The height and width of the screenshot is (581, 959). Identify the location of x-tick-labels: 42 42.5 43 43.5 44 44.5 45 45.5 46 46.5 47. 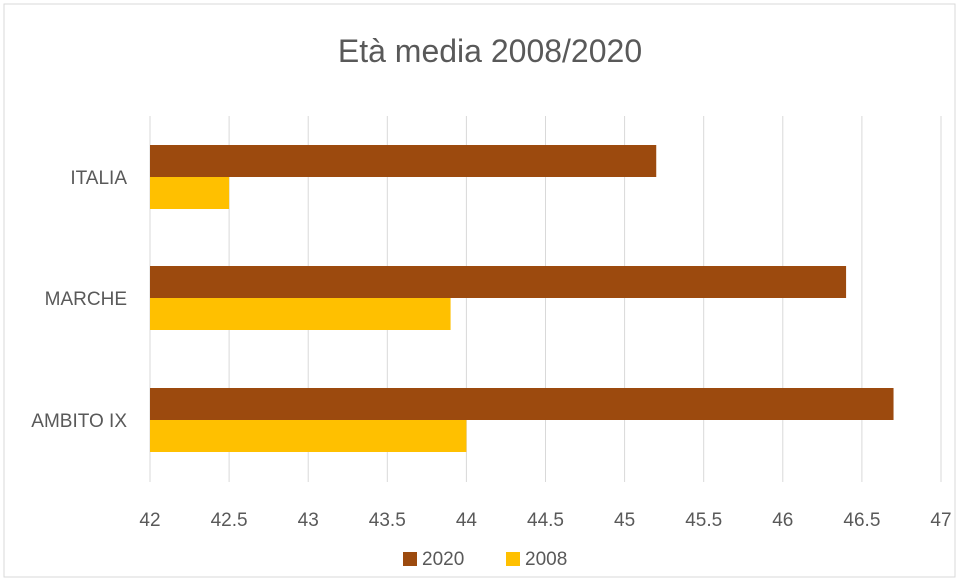
(545, 520).